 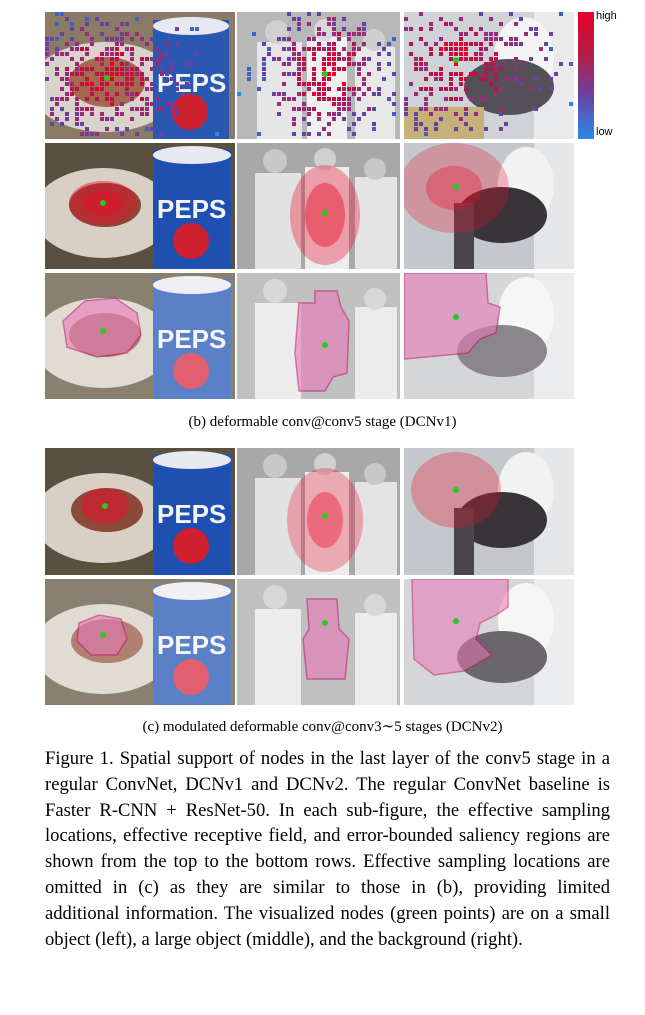 I want to click on panel-b-saliency-food: PEPS, so click(x=140, y=336).